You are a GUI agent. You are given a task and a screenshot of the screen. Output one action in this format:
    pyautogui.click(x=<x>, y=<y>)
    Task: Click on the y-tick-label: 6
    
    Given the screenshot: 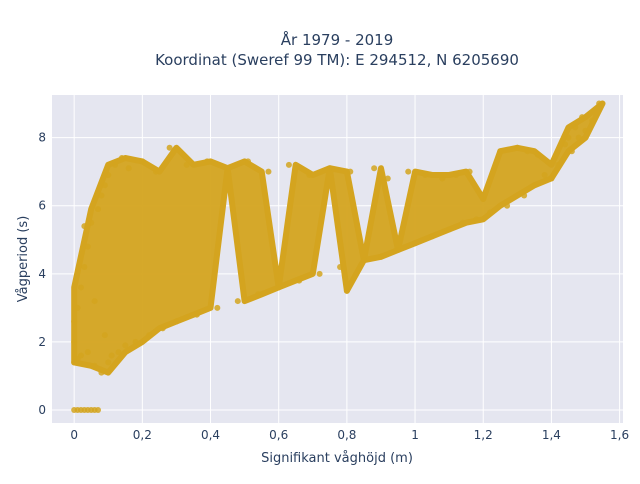 What is the action you would take?
    pyautogui.click(x=42, y=206)
    